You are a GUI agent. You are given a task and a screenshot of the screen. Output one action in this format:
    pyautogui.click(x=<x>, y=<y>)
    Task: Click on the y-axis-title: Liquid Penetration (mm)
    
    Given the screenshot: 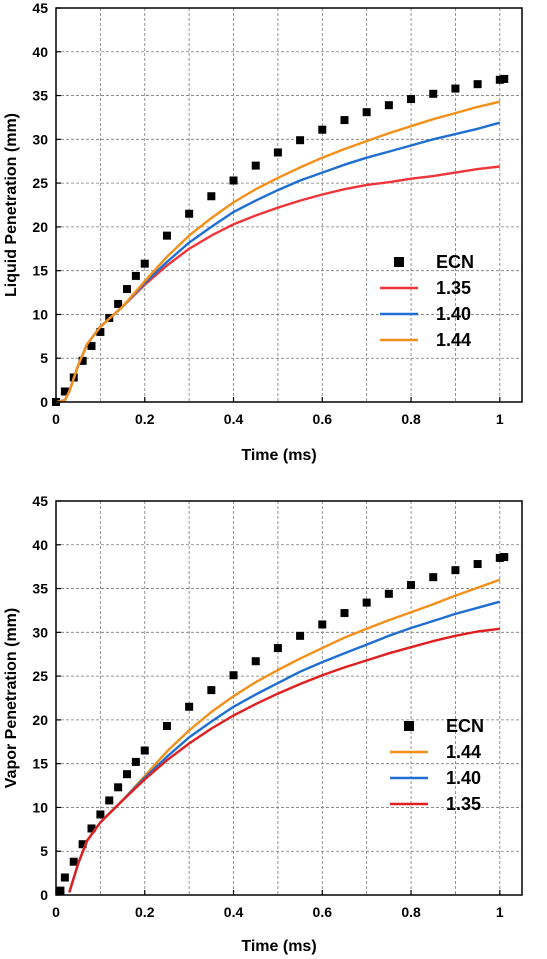 What is the action you would take?
    pyautogui.click(x=11, y=205)
    